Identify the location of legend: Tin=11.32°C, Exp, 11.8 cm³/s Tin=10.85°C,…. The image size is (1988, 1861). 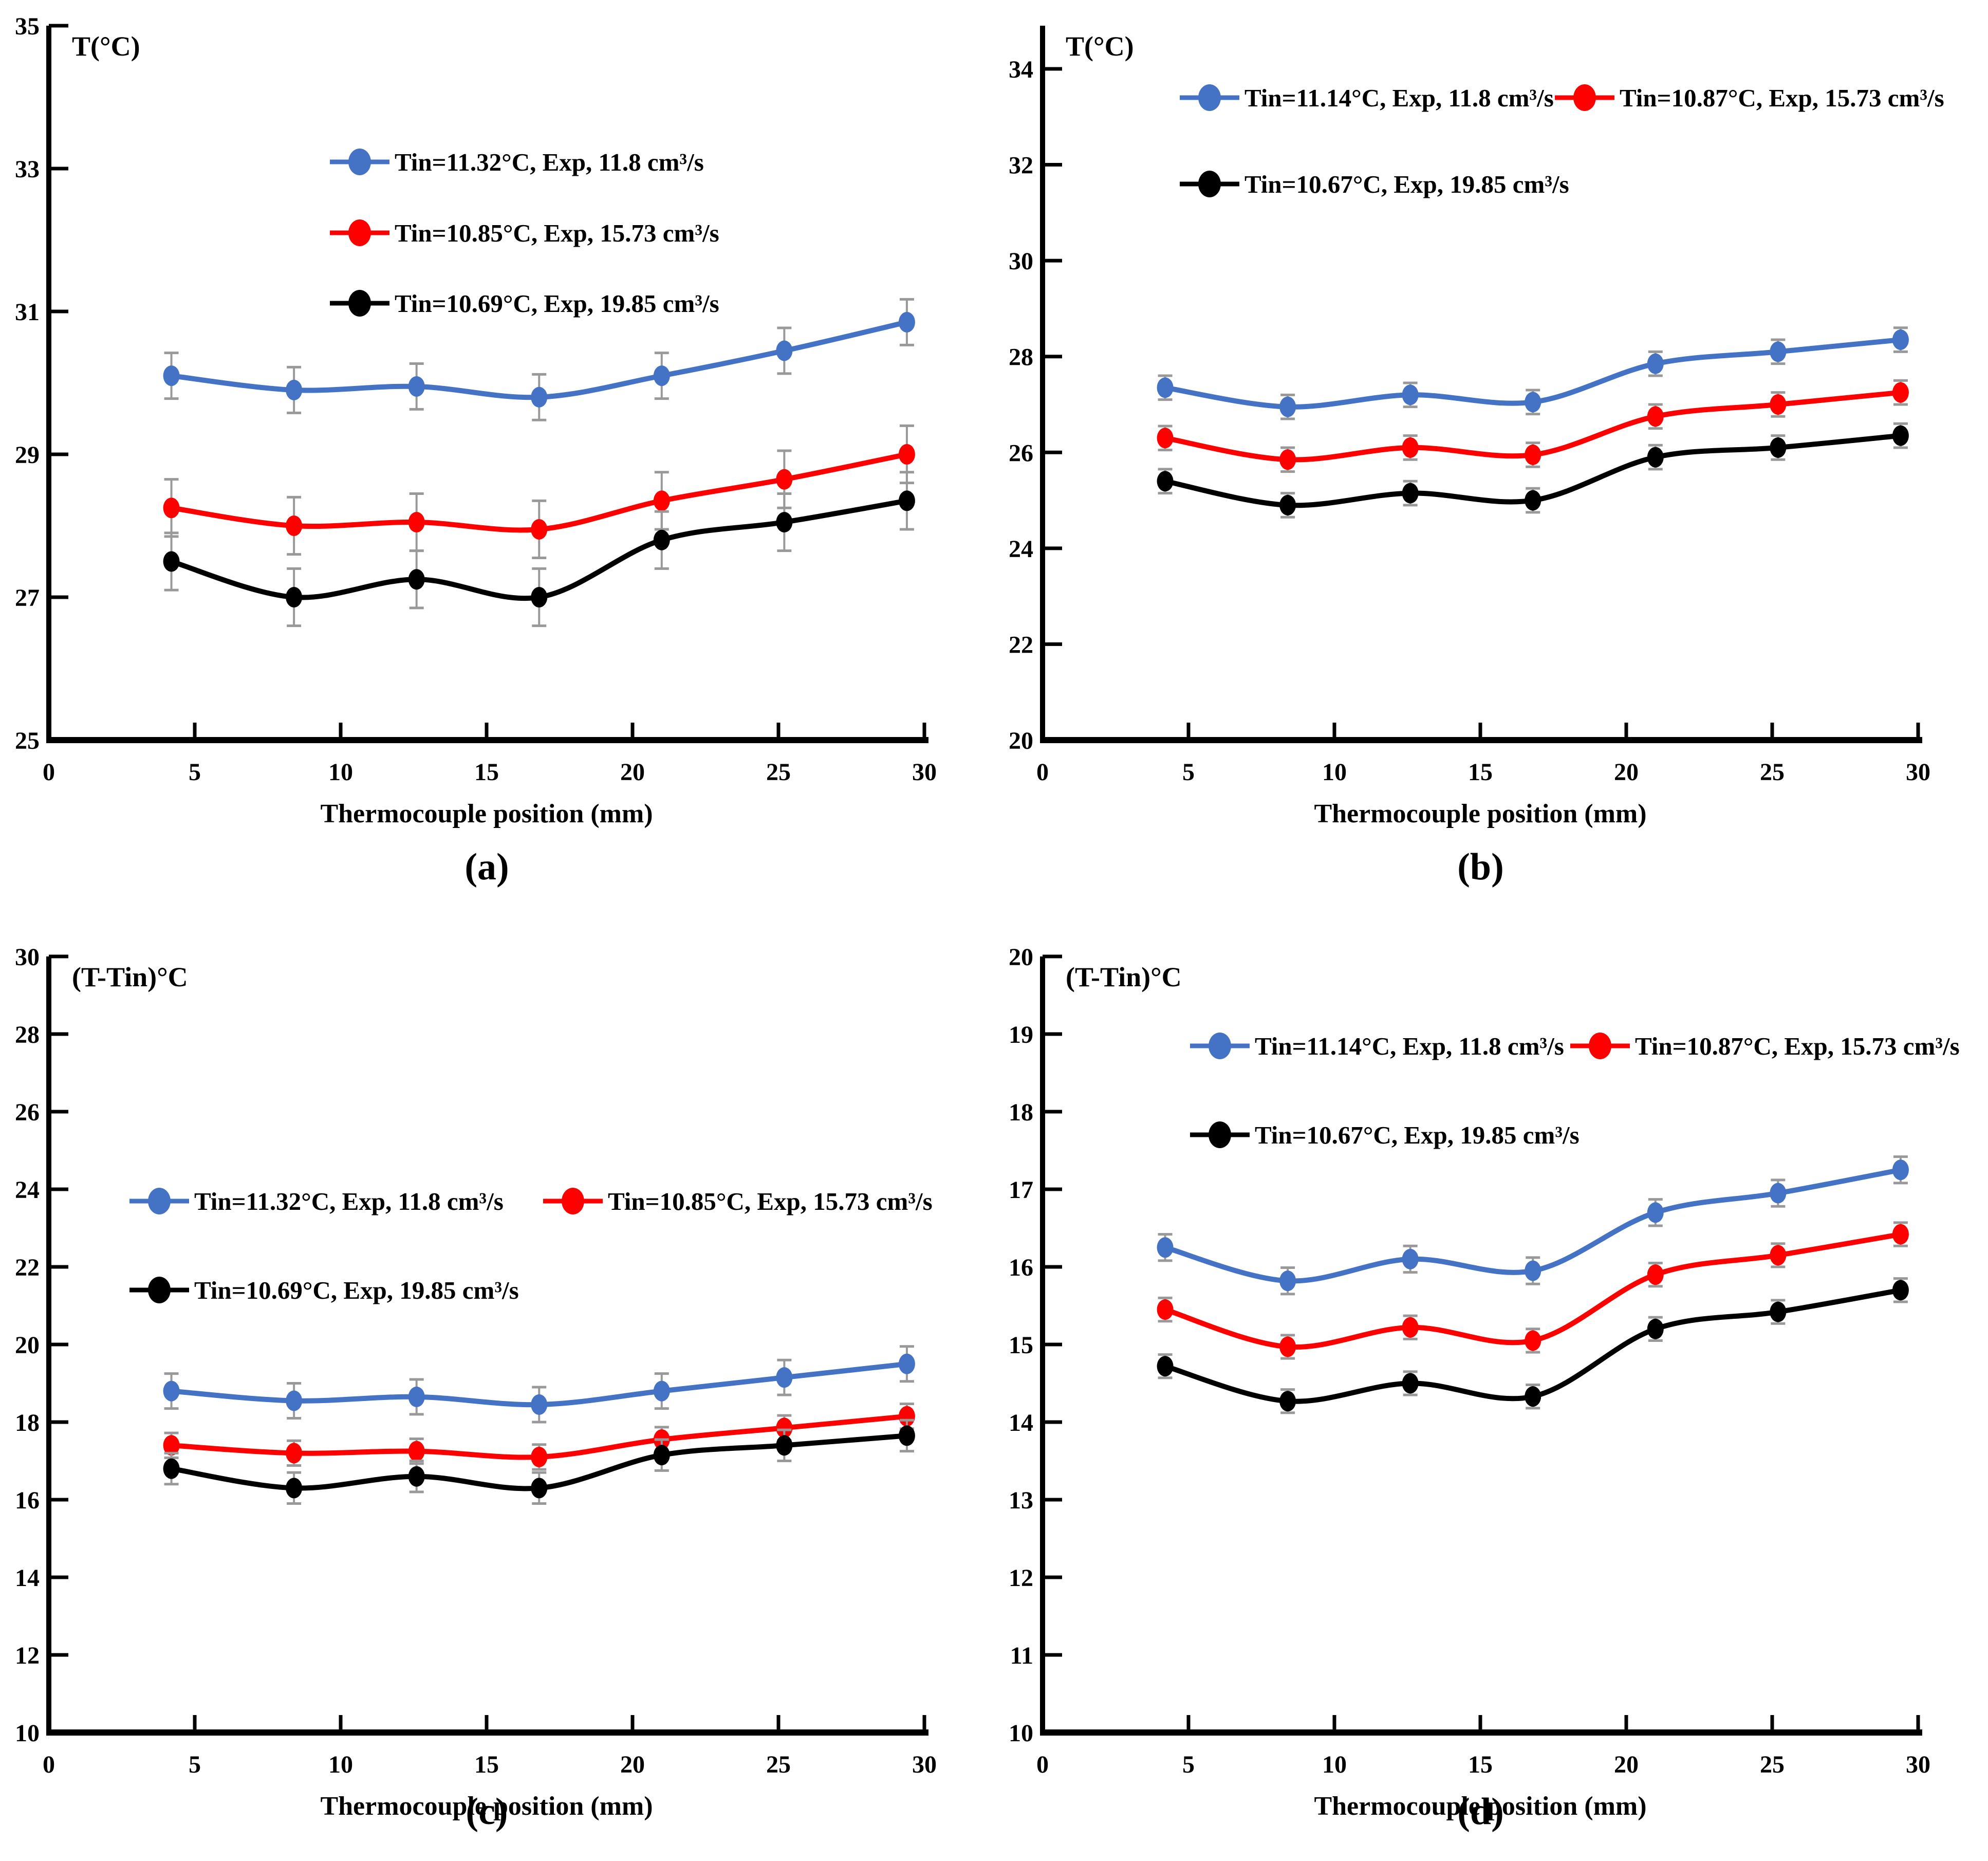
(531, 1246).